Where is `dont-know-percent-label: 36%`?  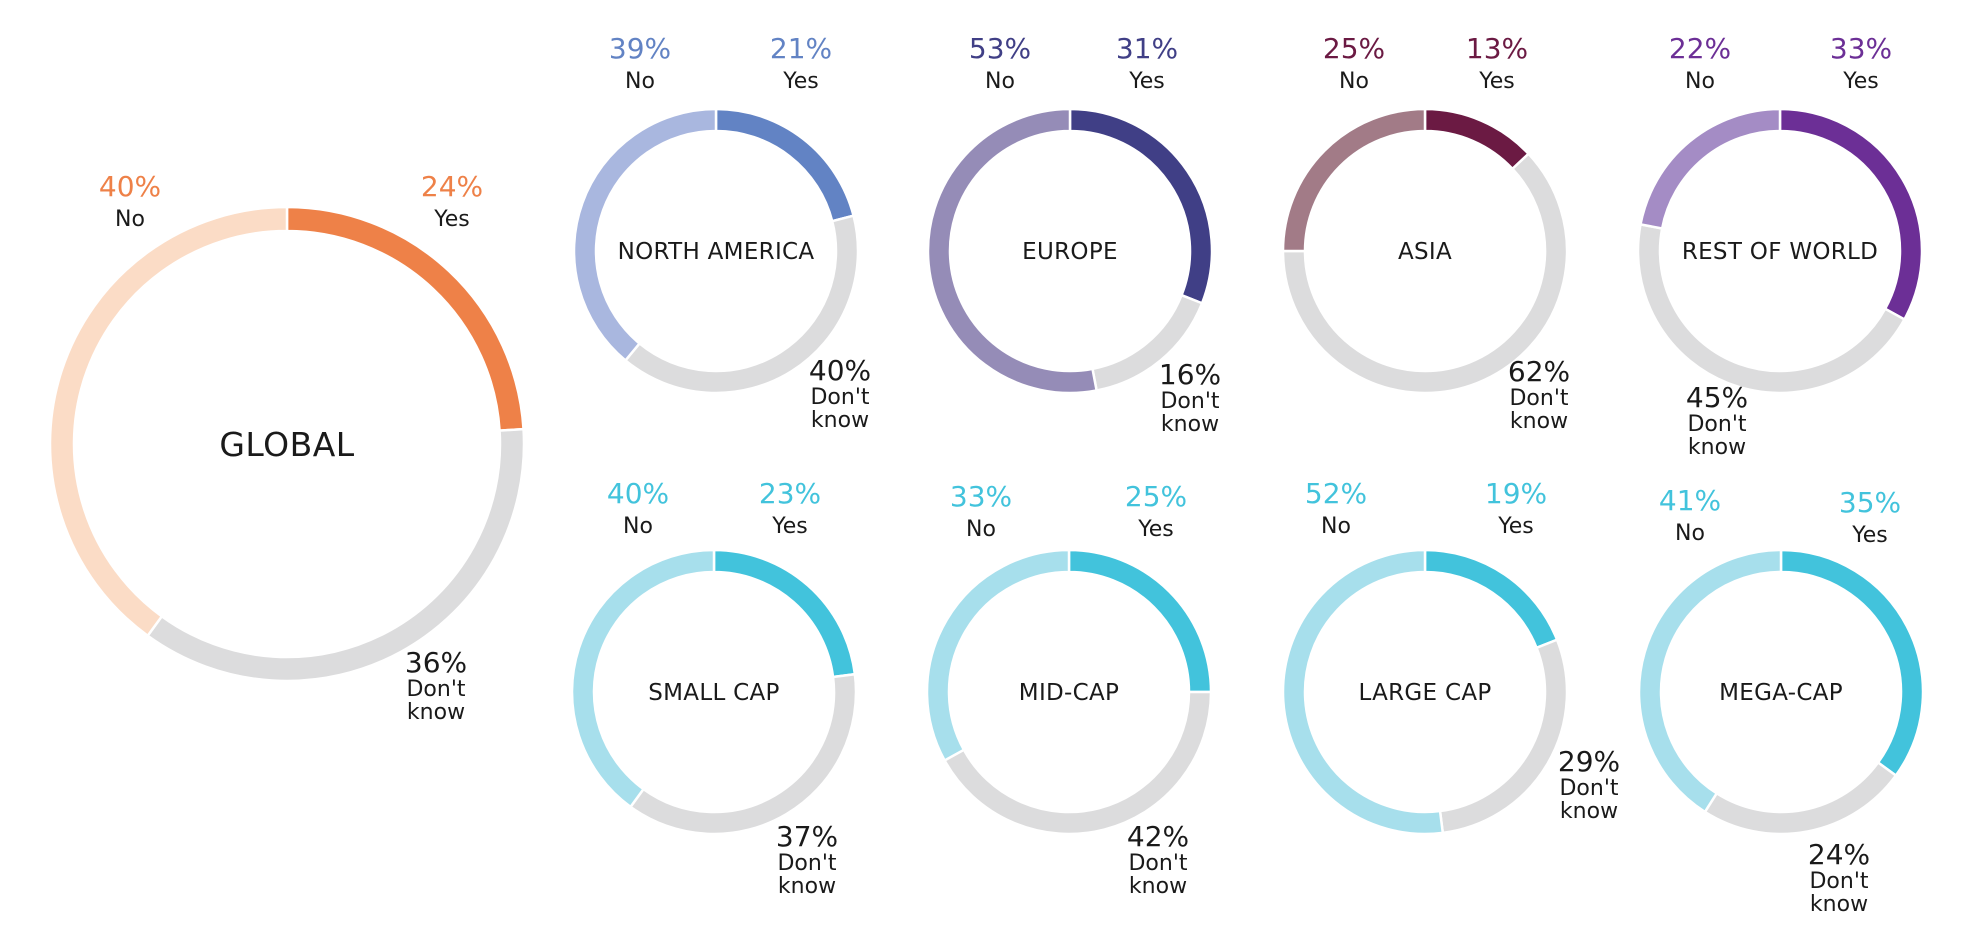
dont-know-percent-label: 36% is located at coordinates (436, 662).